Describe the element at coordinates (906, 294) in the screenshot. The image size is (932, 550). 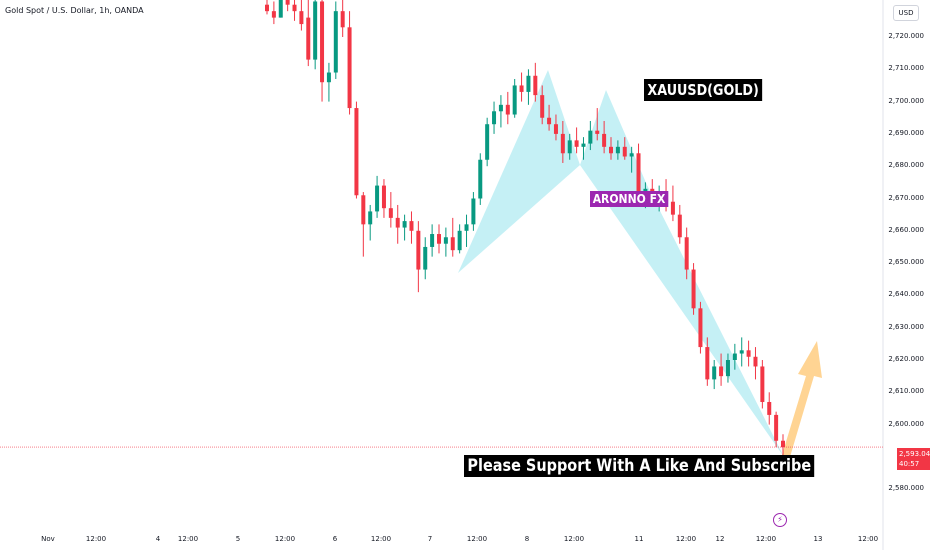
I see `price-axis-label: 2,640.000` at that location.